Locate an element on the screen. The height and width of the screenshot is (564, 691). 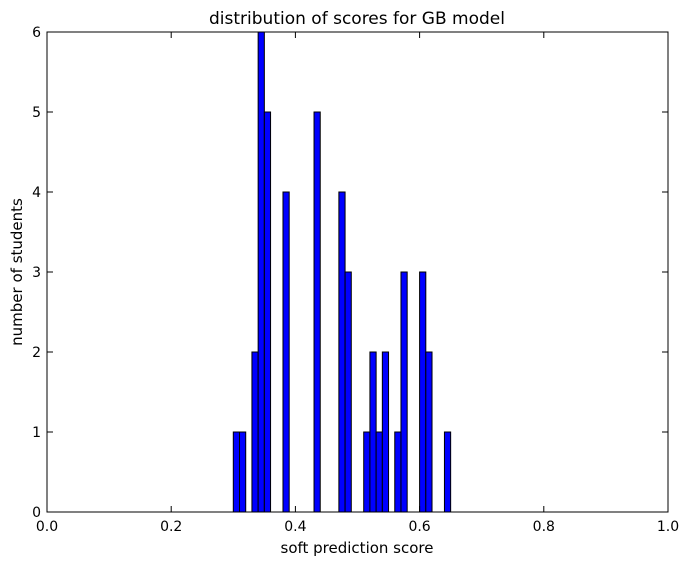
y-tick-label: 4 is located at coordinates (36, 193).